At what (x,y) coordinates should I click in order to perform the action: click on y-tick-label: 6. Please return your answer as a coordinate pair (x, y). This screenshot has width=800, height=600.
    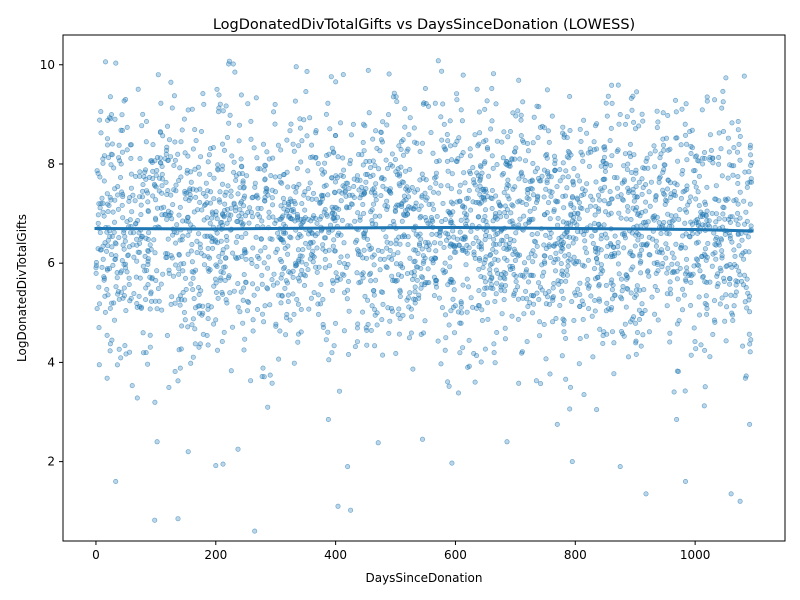
    Looking at the image, I should click on (51, 263).